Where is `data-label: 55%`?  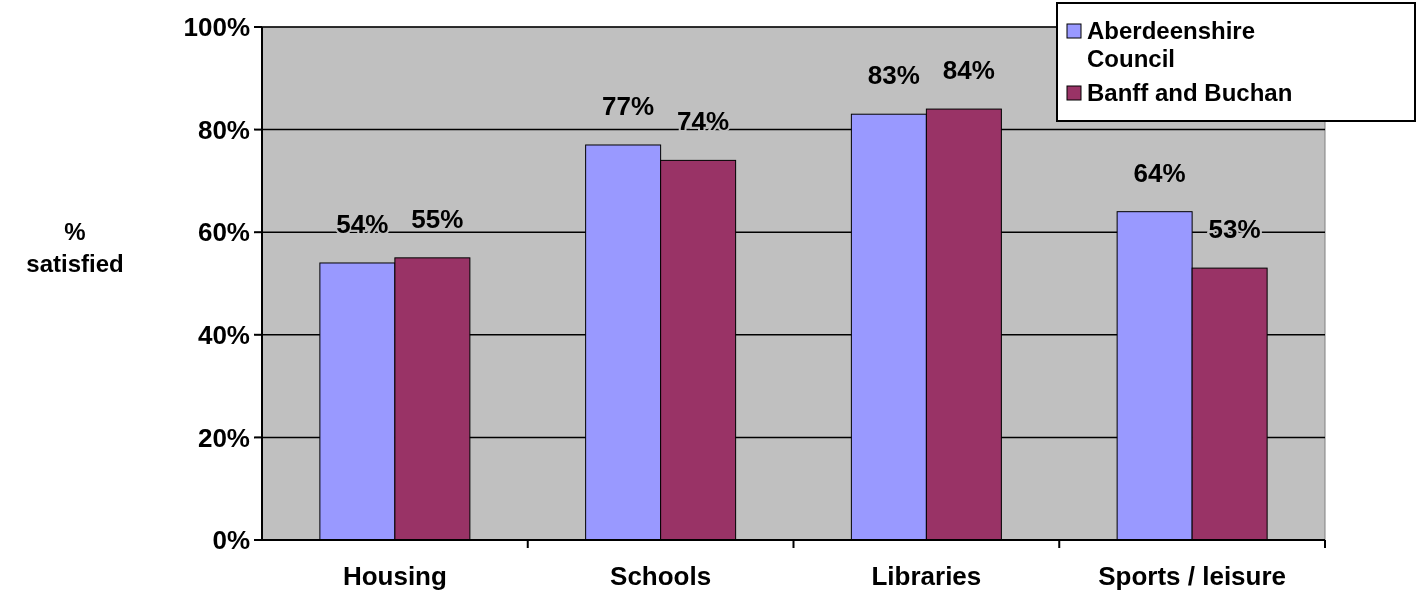
data-label: 55% is located at coordinates (437, 218).